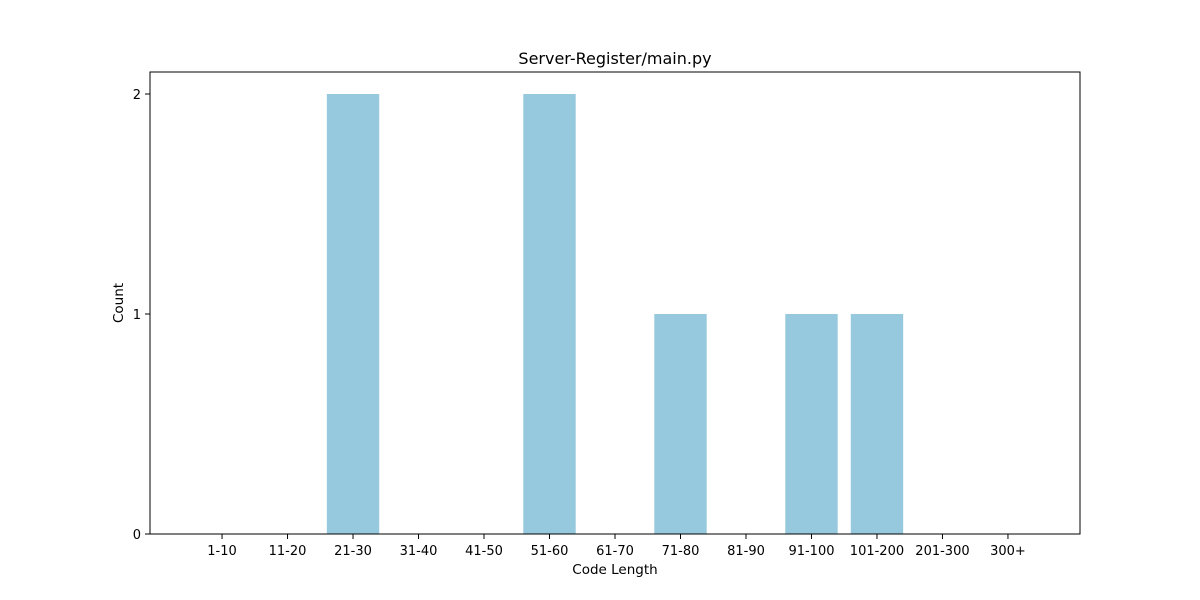  I want to click on x-tick-label: 91-100, so click(811, 551).